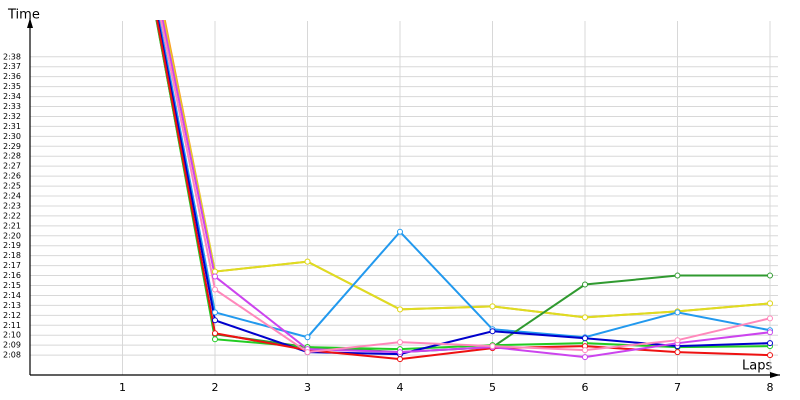 This screenshot has width=800, height=400. I want to click on y-tick-label: 2:35, so click(12, 86).